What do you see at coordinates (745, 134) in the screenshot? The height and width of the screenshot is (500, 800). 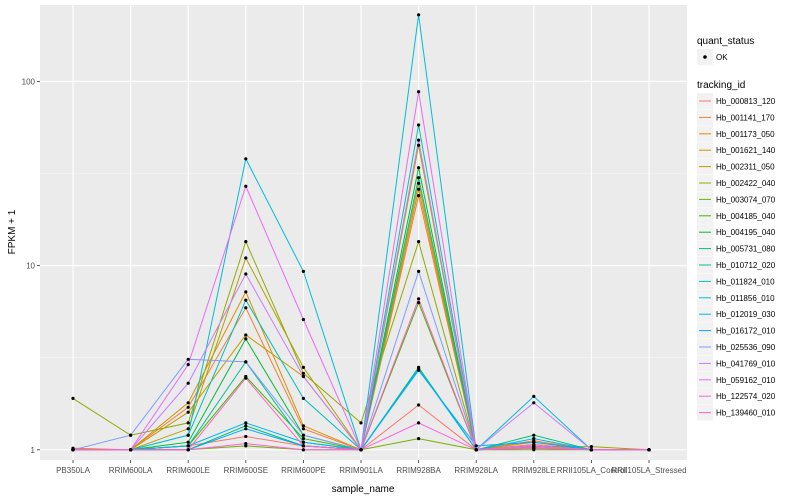 I see `legend-label: Hb_001173_050` at bounding box center [745, 134].